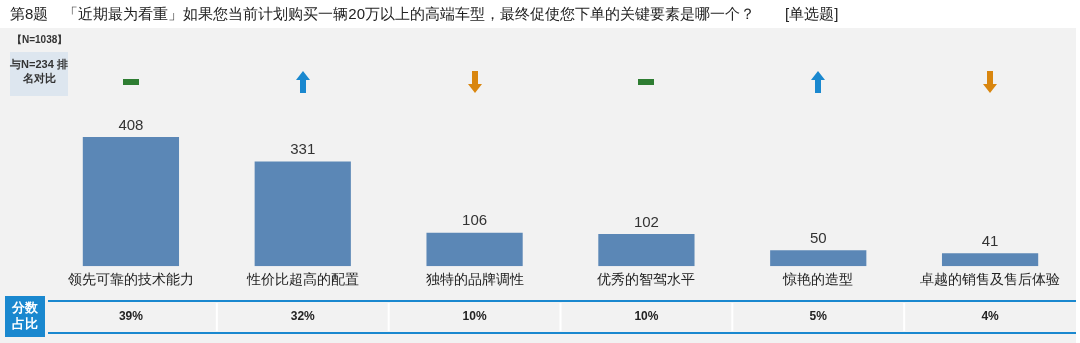  Describe the element at coordinates (818, 238) in the screenshot. I see `data-label: 50` at that location.